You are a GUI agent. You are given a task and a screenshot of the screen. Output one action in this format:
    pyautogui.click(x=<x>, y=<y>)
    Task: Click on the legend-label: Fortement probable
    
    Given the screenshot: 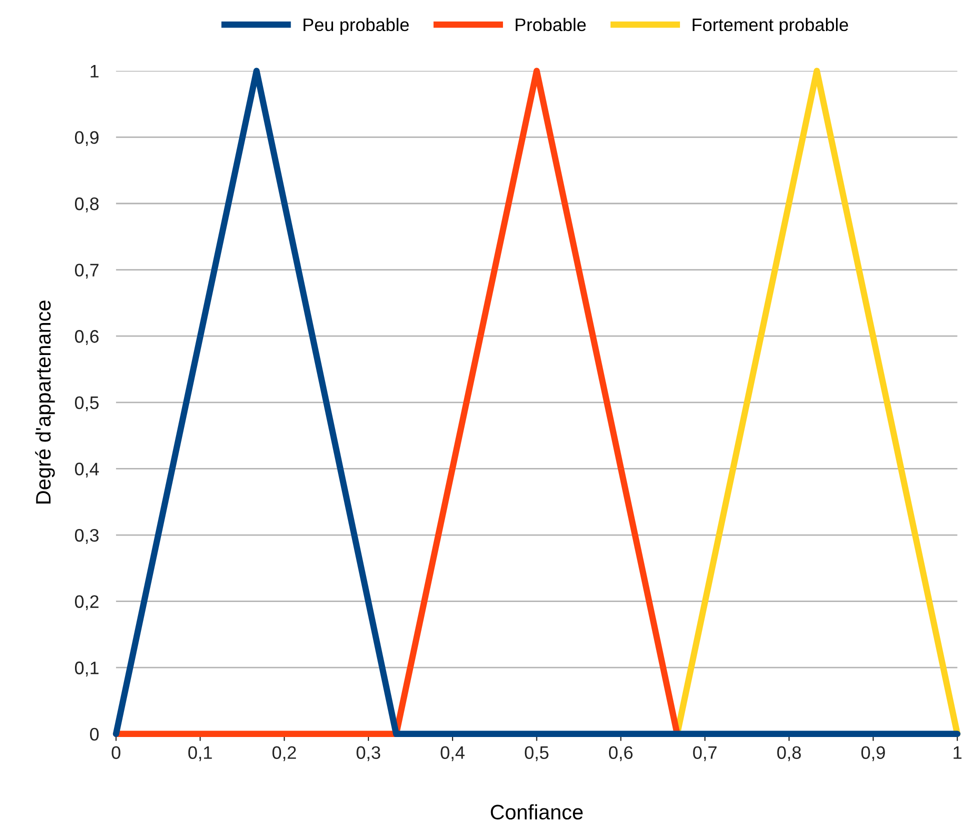 What is the action you would take?
    pyautogui.click(x=770, y=26)
    